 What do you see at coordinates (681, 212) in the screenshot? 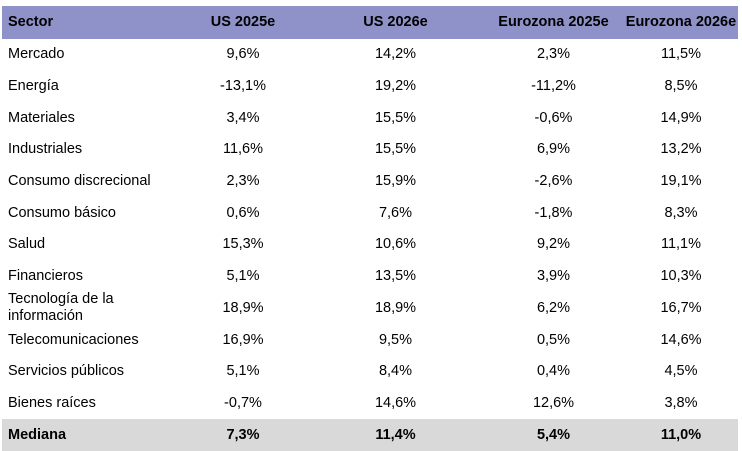
I see `eurozona-2026e-cell: 8,3%` at bounding box center [681, 212].